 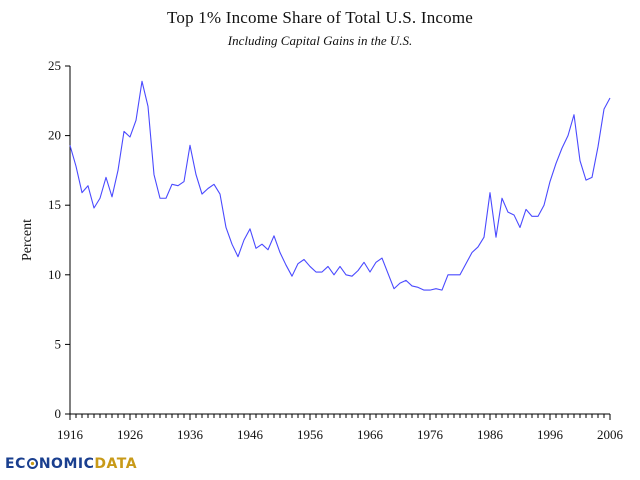 I want to click on y-axis-label: Percent, so click(x=27, y=240).